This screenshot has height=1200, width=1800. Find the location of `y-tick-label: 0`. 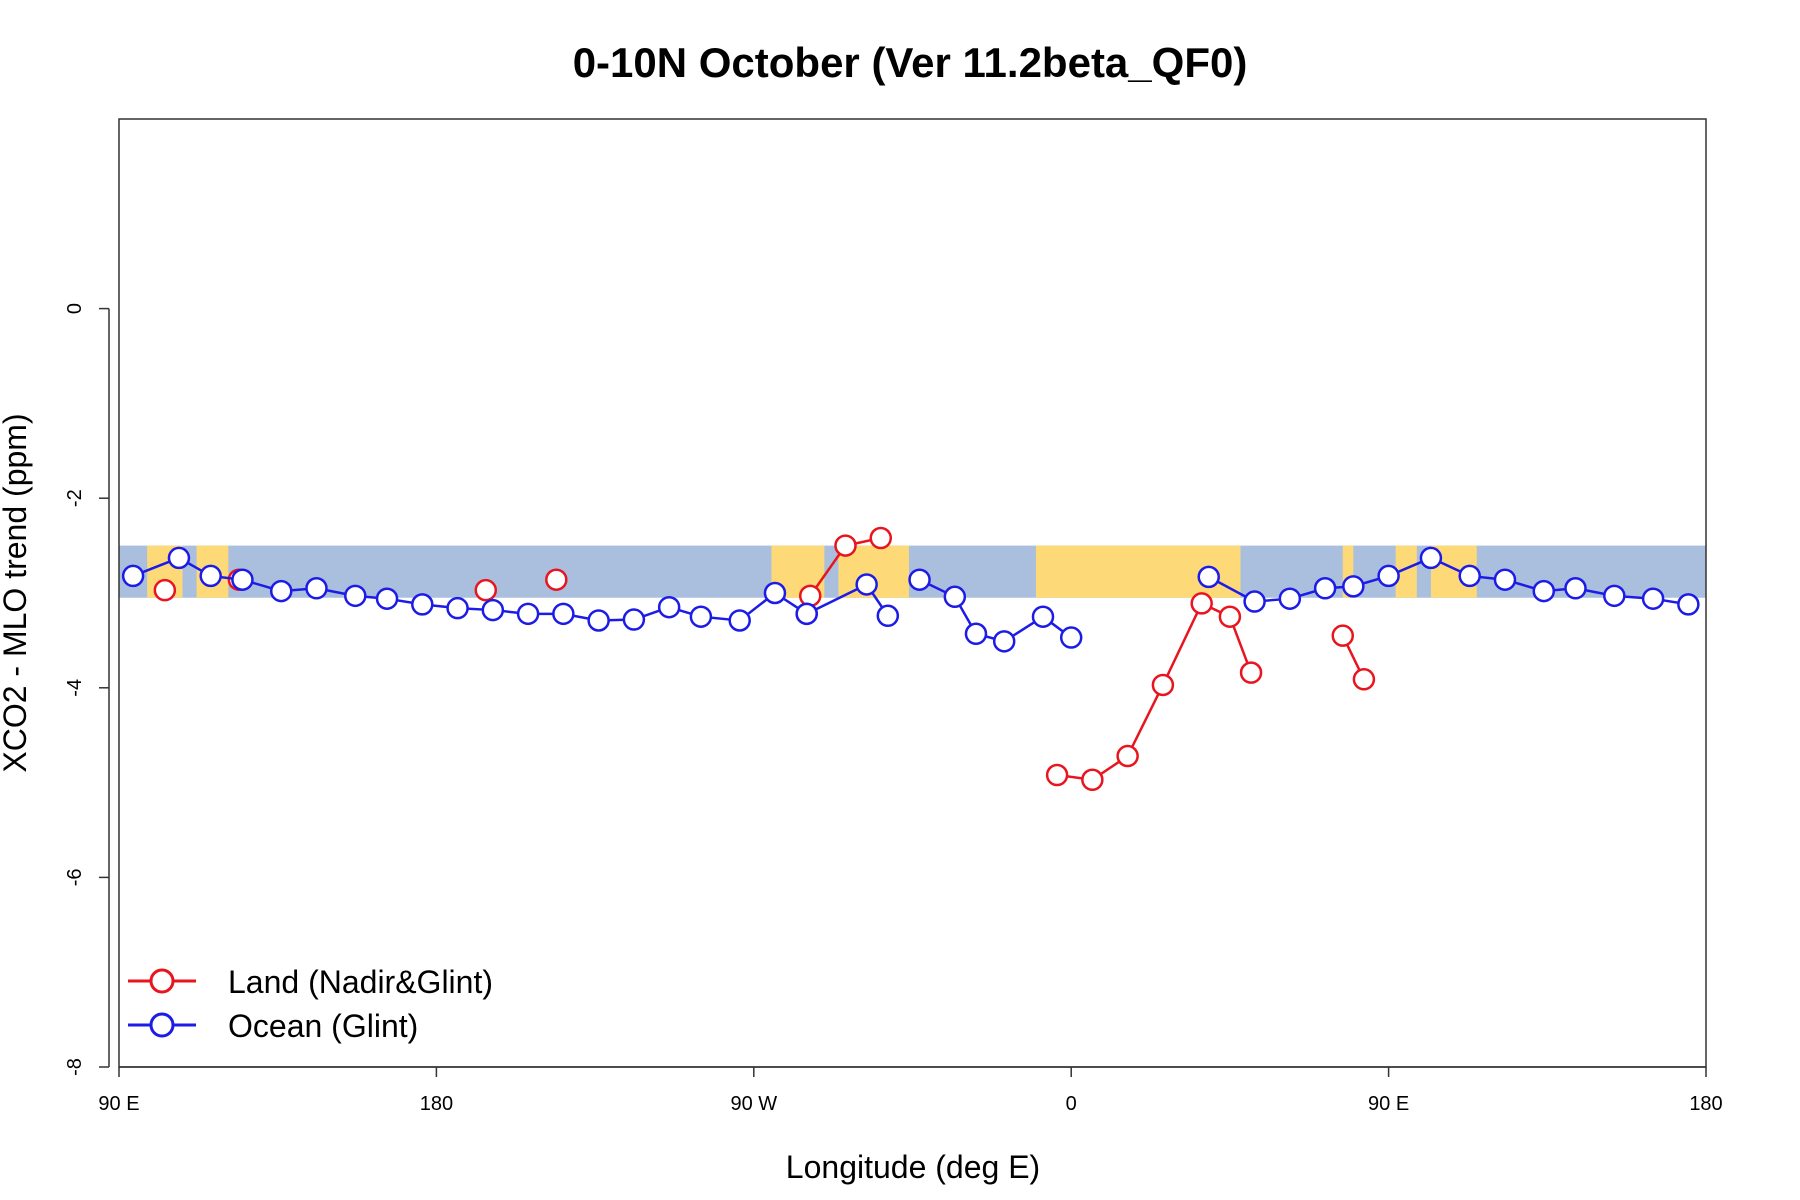

y-tick-label: 0 is located at coordinates (75, 308).